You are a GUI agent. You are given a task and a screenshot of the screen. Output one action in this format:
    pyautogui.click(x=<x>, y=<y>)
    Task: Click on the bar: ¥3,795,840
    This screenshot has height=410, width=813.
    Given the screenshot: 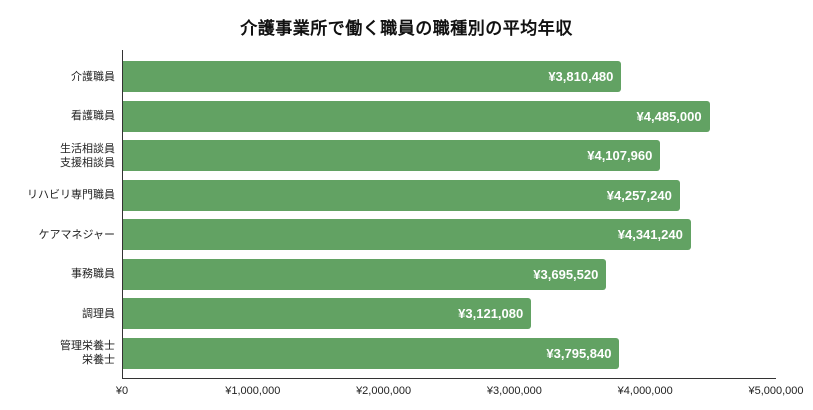 What is the action you would take?
    pyautogui.click(x=371, y=353)
    